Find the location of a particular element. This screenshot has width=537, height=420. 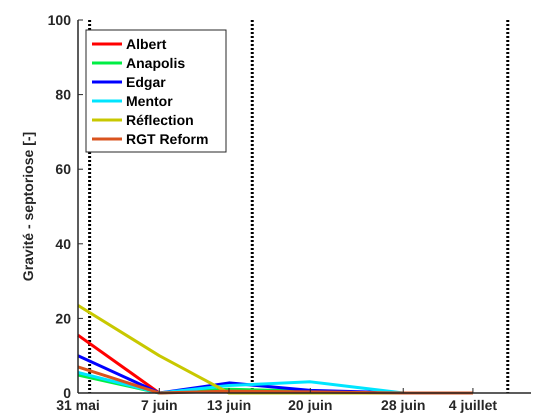

x-tick-label: 13 juin is located at coordinates (229, 405).